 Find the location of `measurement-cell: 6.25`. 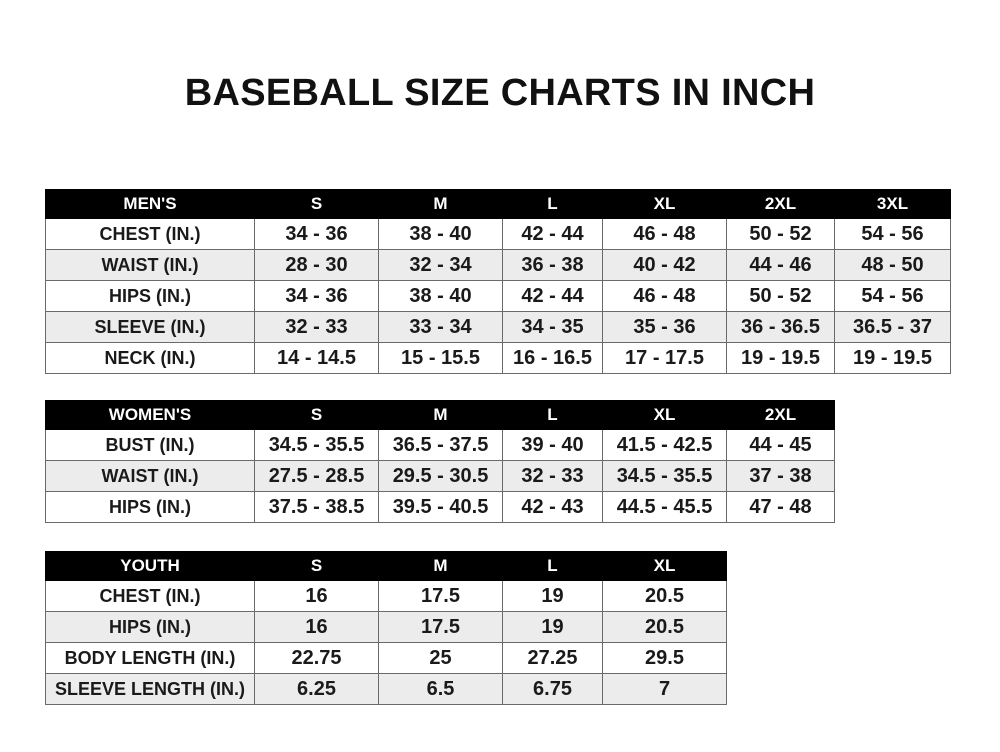

measurement-cell: 6.25 is located at coordinates (316, 689).